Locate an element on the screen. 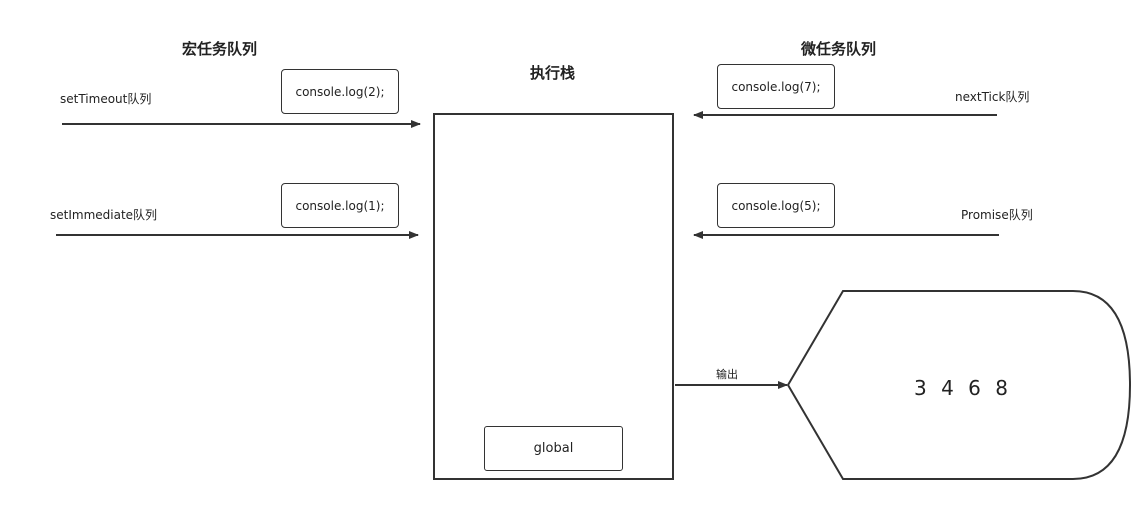  promise-queue-label: Promise队列 is located at coordinates (997, 215).